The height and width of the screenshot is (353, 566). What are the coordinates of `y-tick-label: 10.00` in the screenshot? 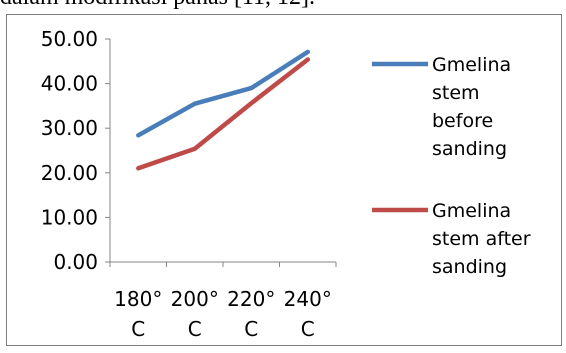 It's located at (69, 217).